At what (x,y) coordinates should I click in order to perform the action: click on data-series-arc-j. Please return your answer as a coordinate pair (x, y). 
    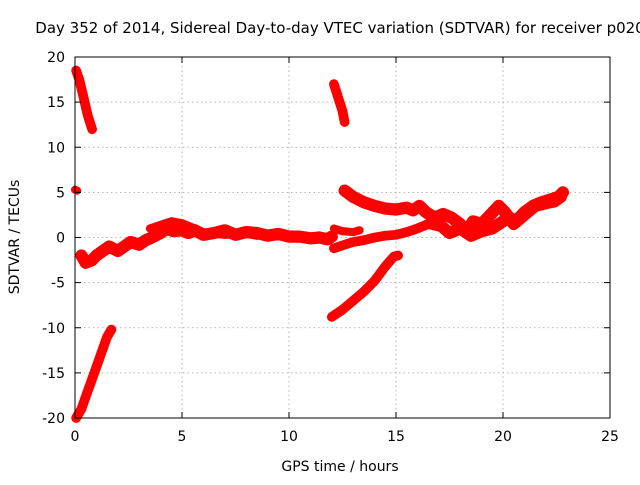
    Looking at the image, I should click on (364, 286).